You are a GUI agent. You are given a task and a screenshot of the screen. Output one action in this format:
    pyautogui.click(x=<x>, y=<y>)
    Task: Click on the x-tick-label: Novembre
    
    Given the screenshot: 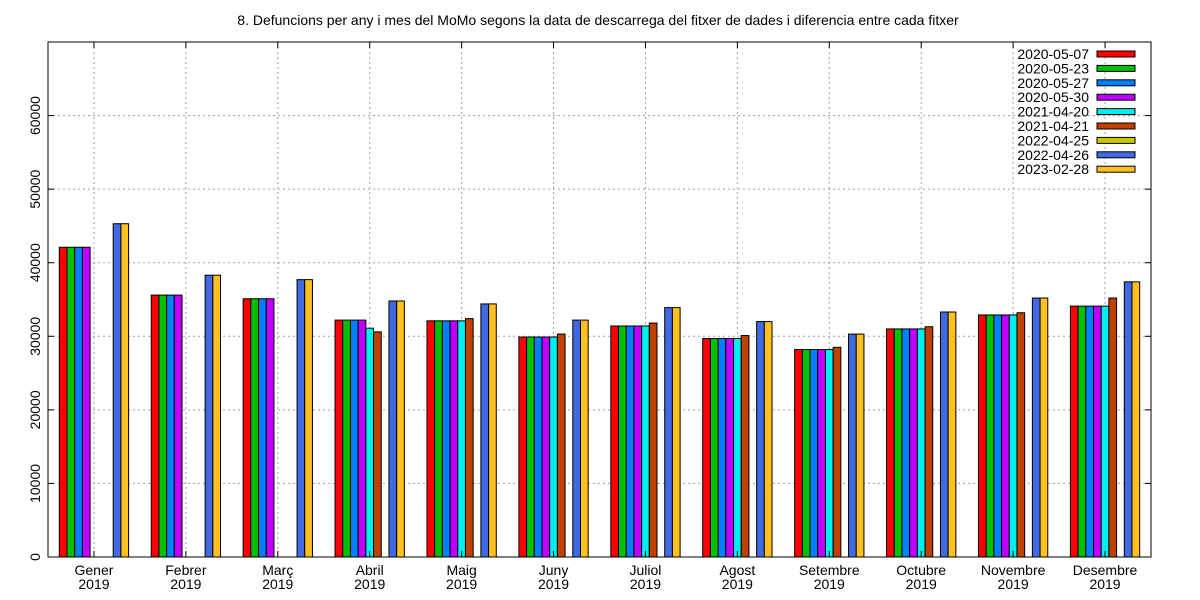 What is the action you would take?
    pyautogui.click(x=1013, y=570)
    